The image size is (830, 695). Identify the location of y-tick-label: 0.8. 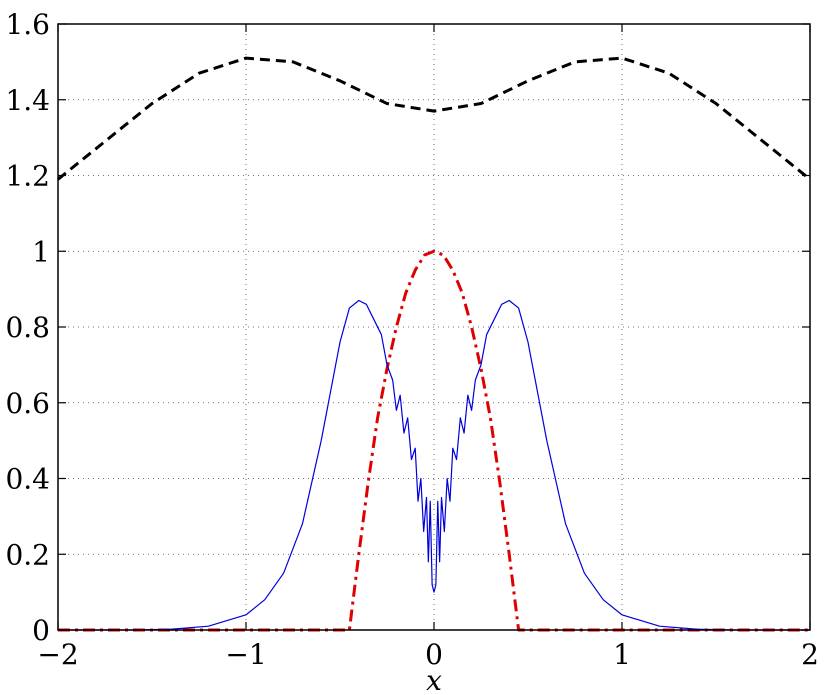
(27, 327).